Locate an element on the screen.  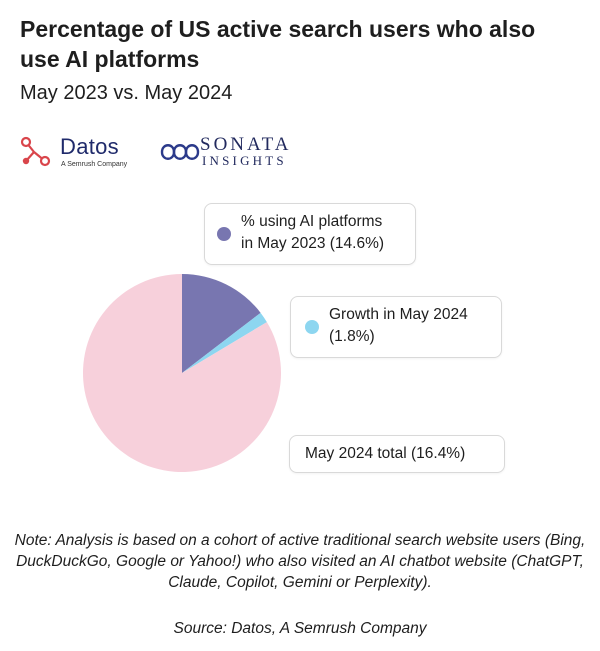
pie-chart is located at coordinates (181, 373).